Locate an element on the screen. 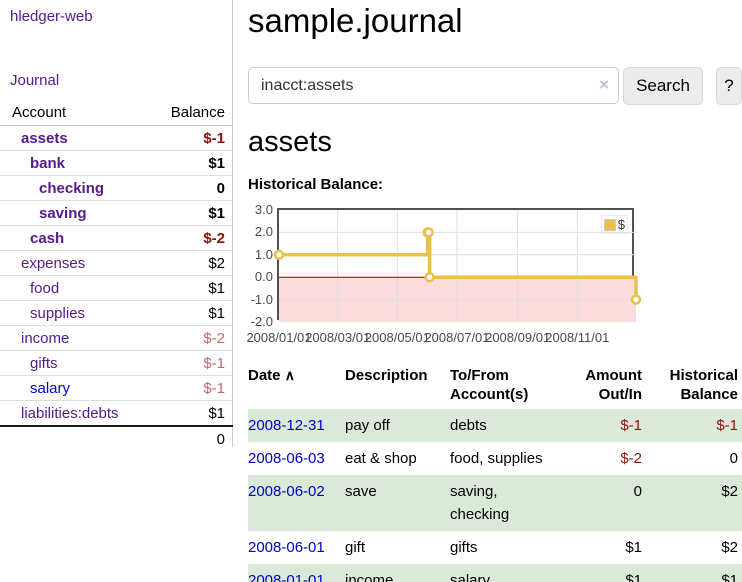  transaction-balance: $-1 is located at coordinates (727, 425).